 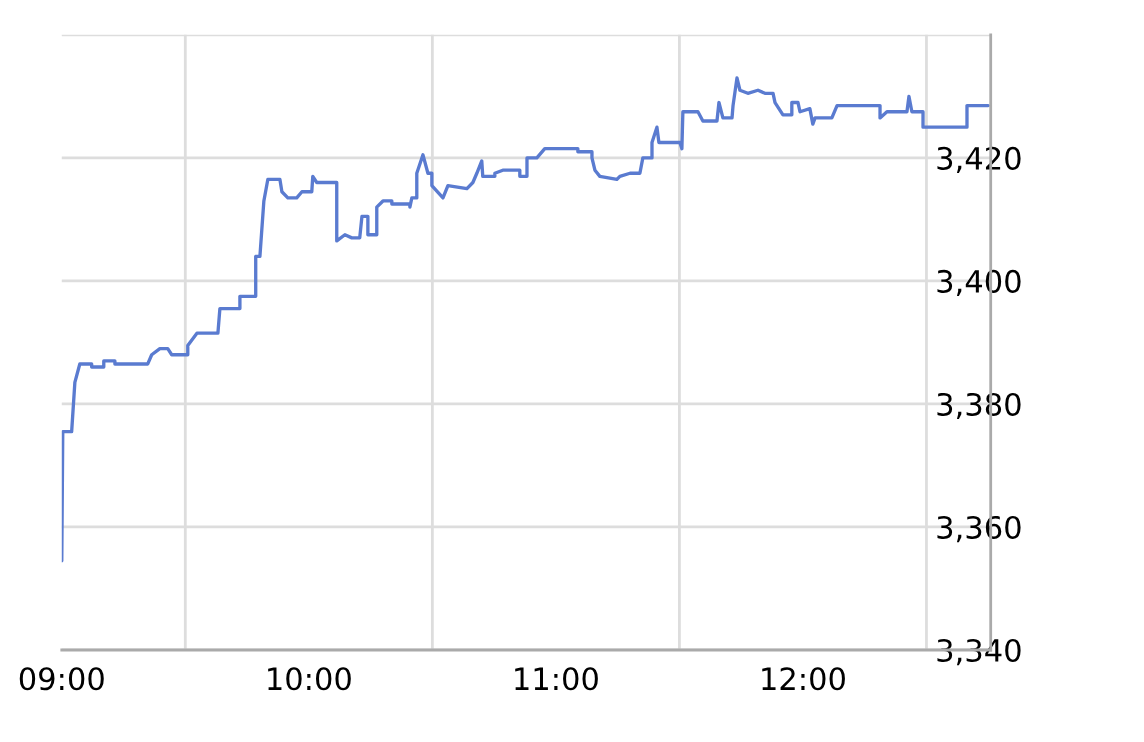 What do you see at coordinates (309, 679) in the screenshot?
I see `x-tick-label: 10:00` at bounding box center [309, 679].